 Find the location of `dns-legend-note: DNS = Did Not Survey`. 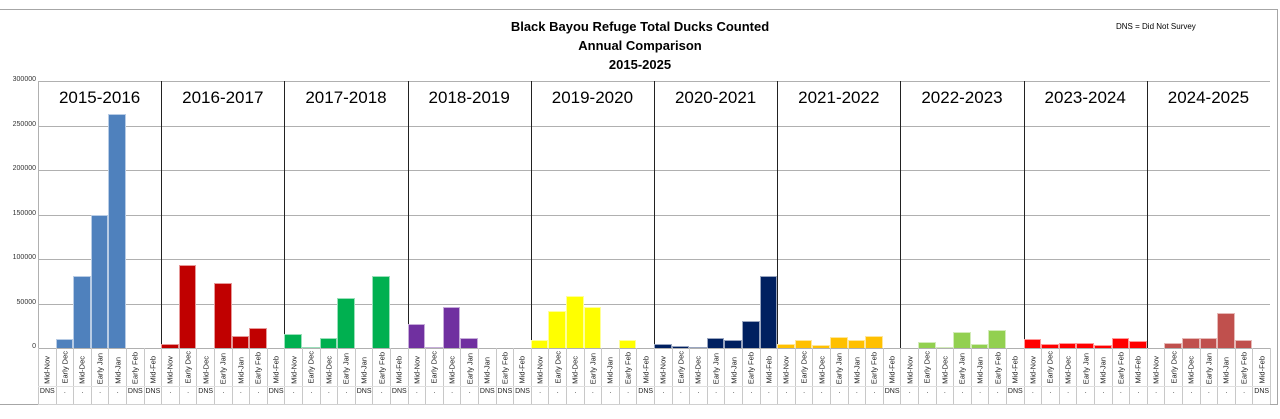

dns-legend-note: DNS = Did Not Survey is located at coordinates (1156, 26).